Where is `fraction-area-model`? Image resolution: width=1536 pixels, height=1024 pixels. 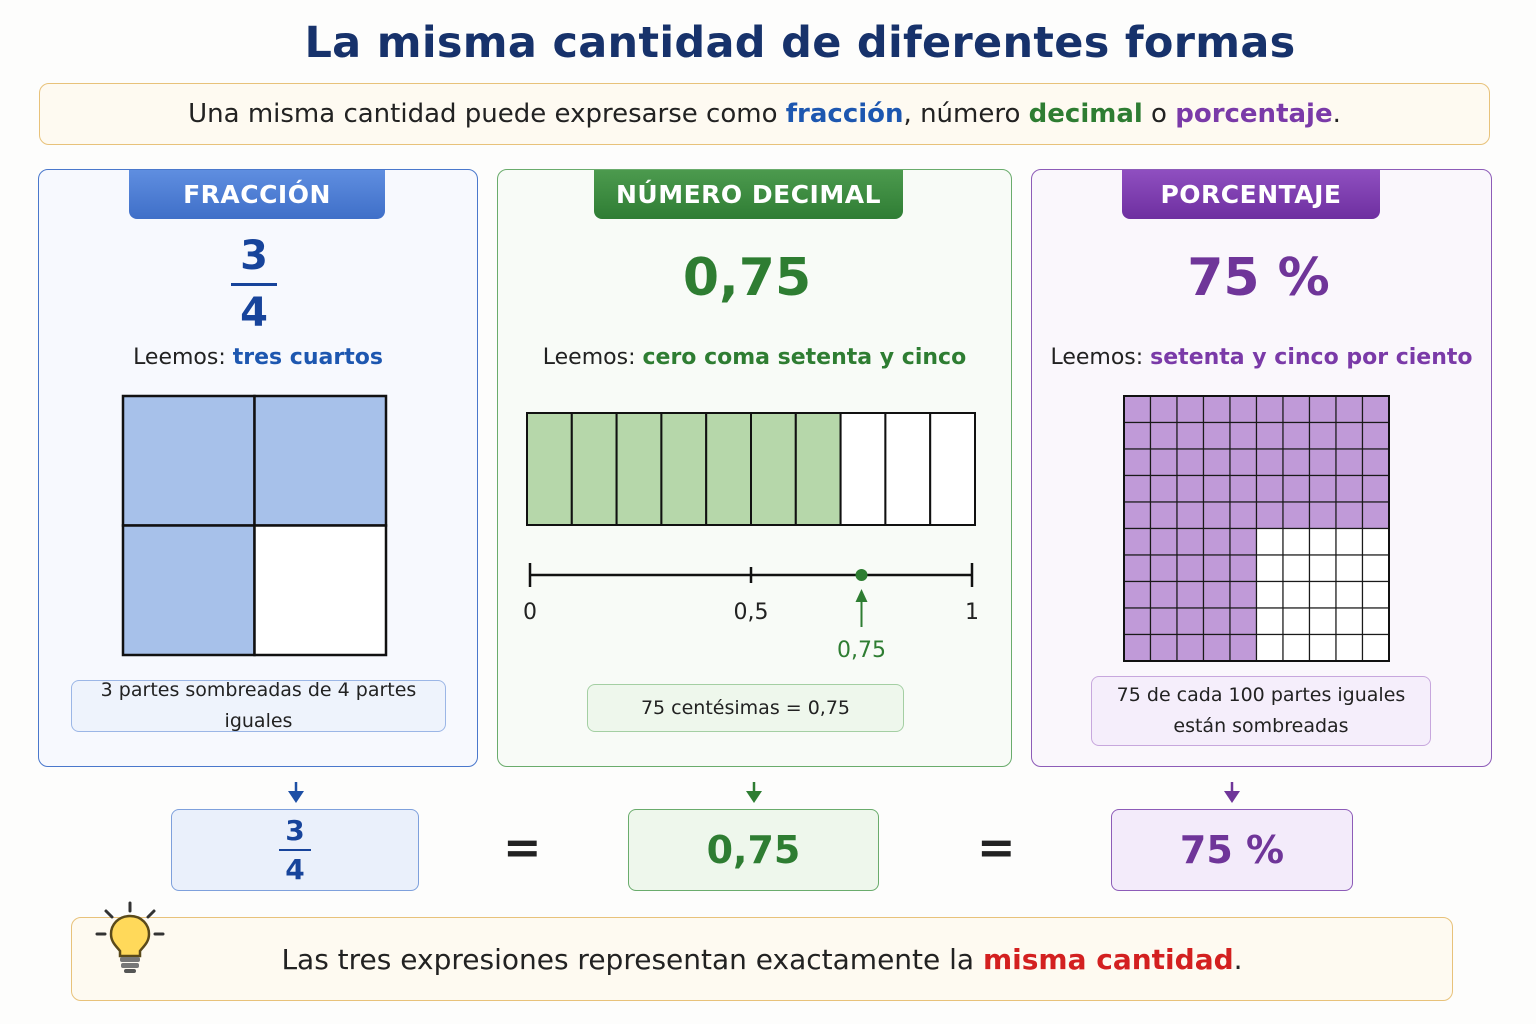
fraction-area-model is located at coordinates (254, 525).